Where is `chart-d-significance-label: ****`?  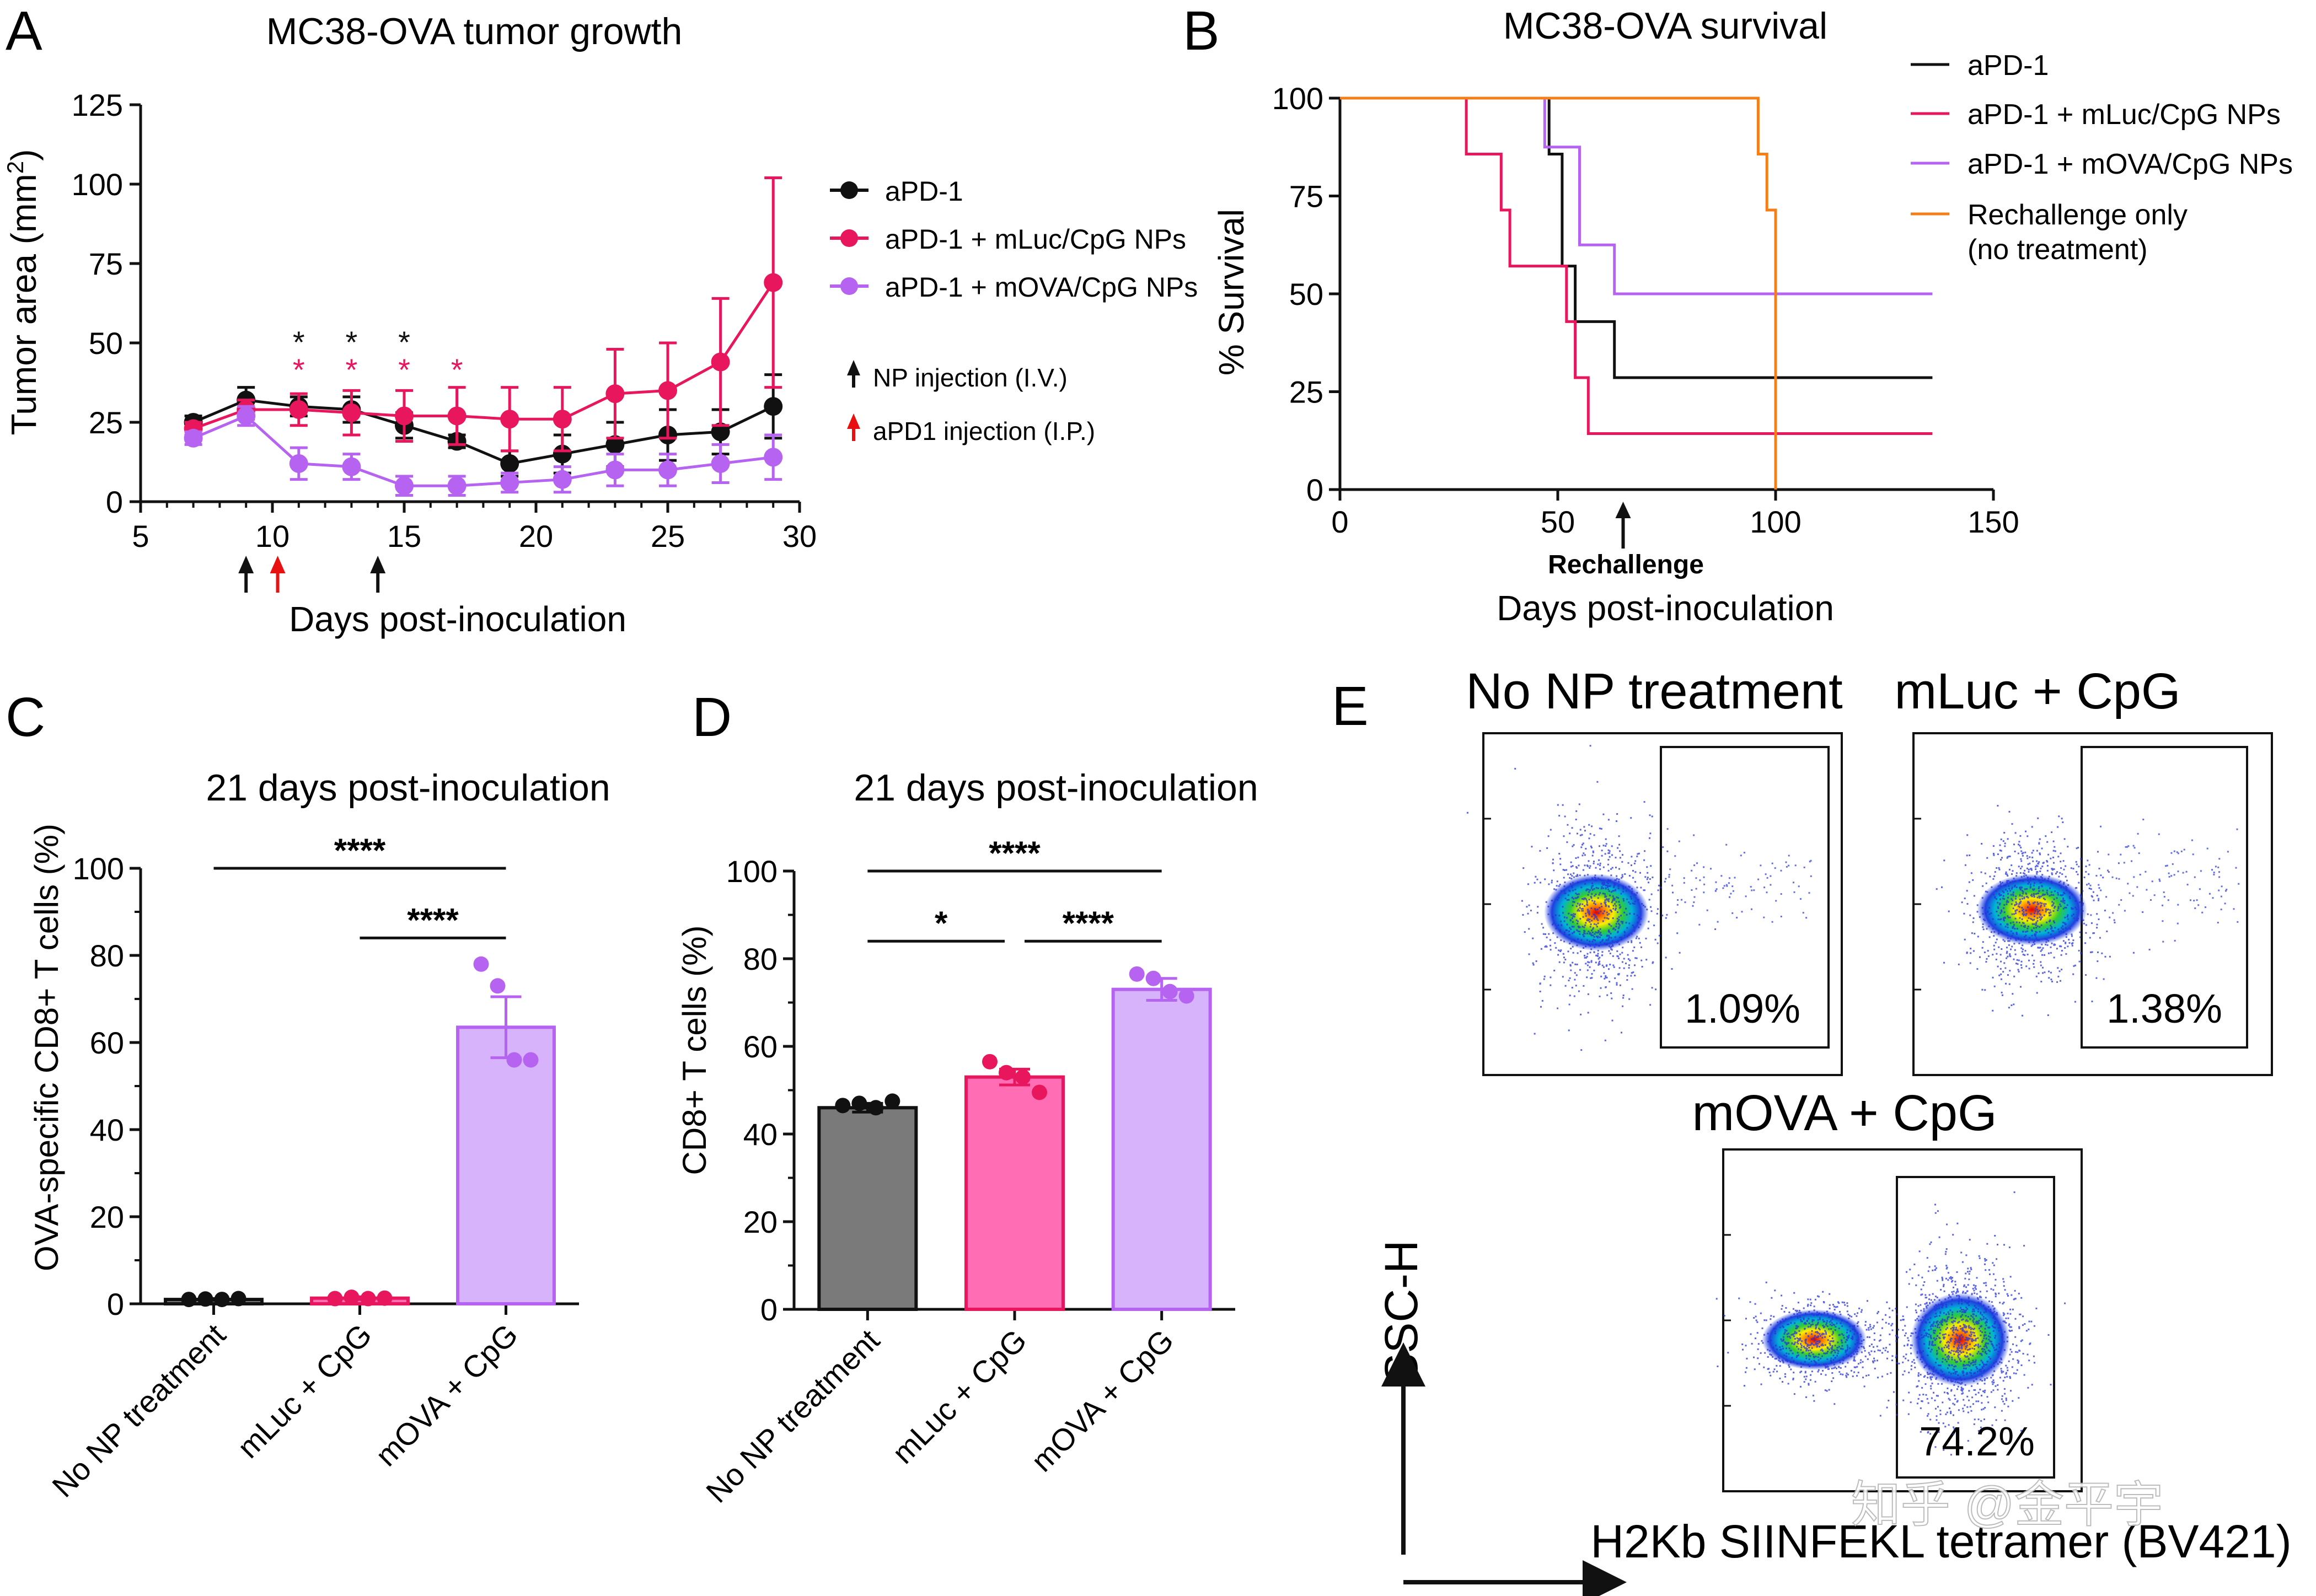
chart-d-significance-label: **** is located at coordinates (1015, 854).